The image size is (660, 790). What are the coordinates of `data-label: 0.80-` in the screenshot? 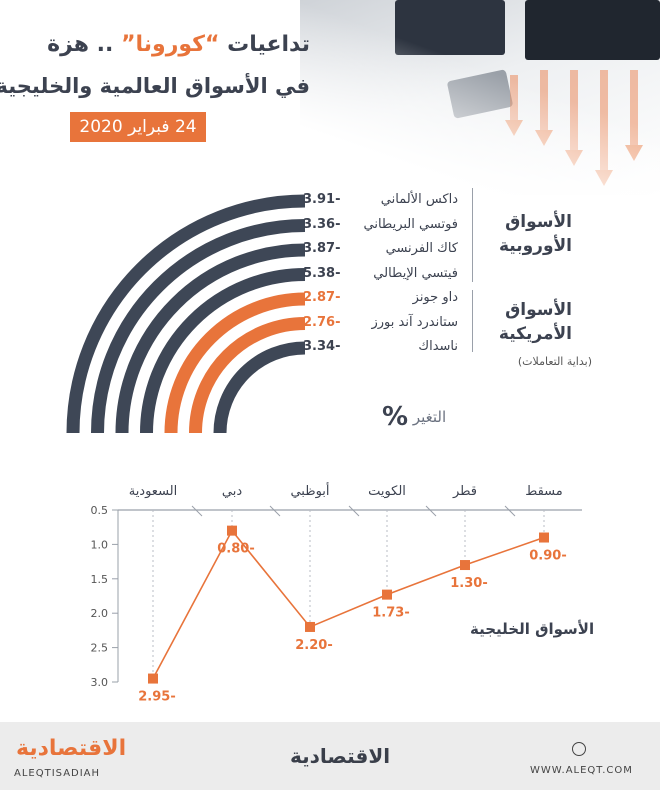 It's located at (235, 549).